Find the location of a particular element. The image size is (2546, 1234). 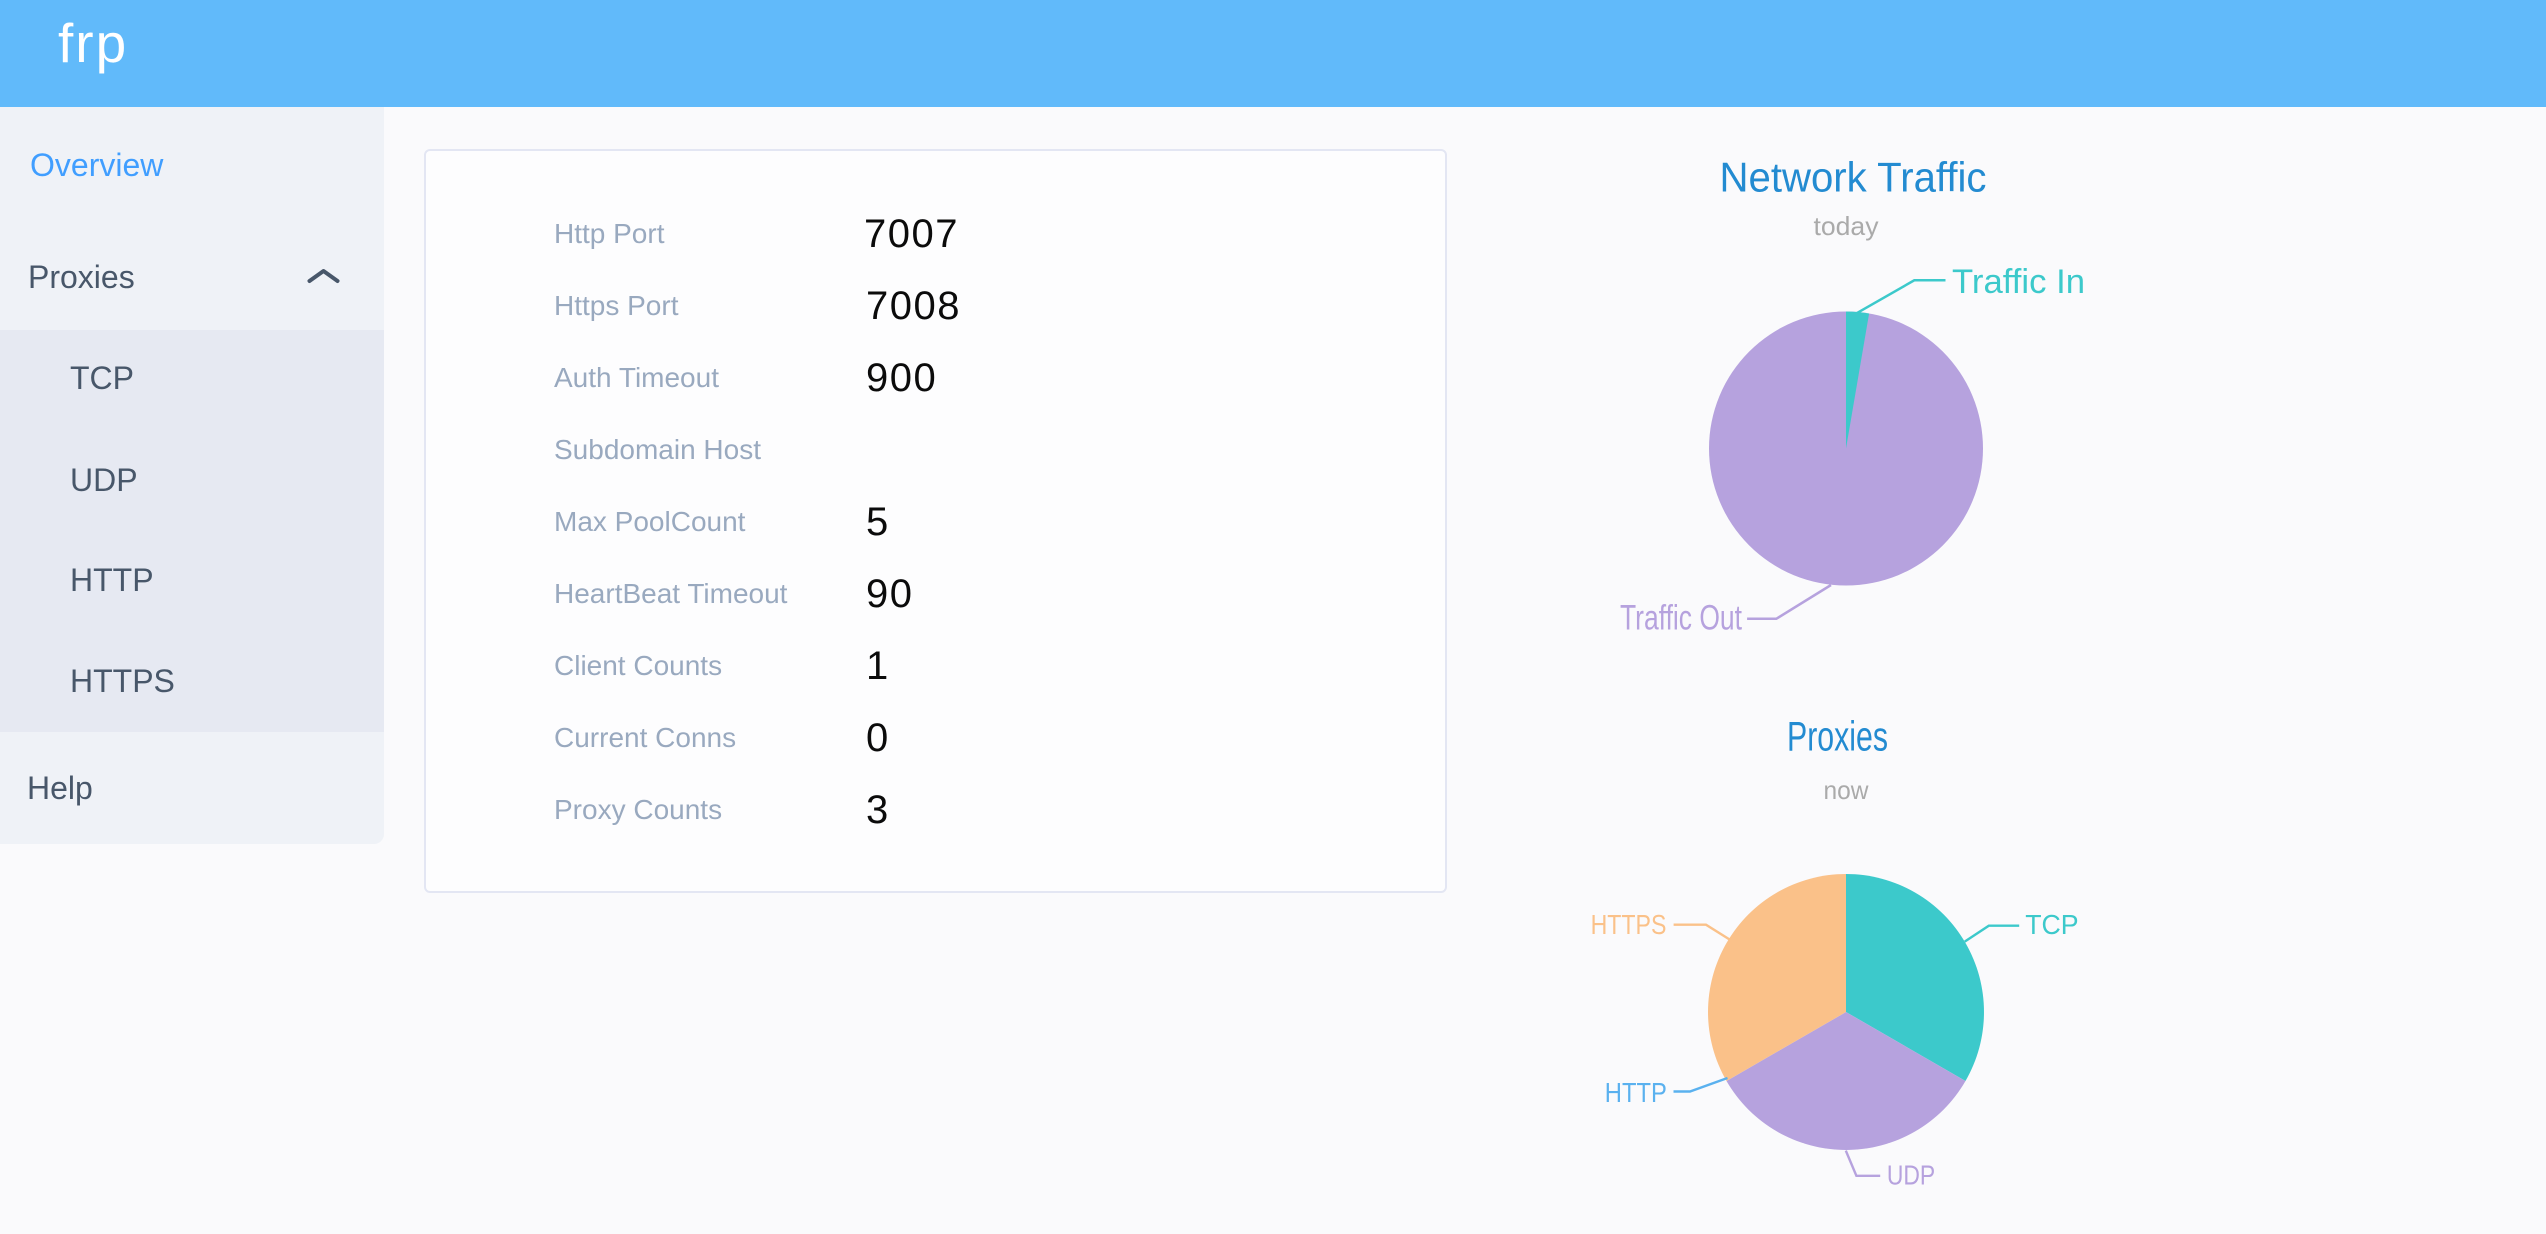

svg-text: UDP is located at coordinates (1911, 1175).